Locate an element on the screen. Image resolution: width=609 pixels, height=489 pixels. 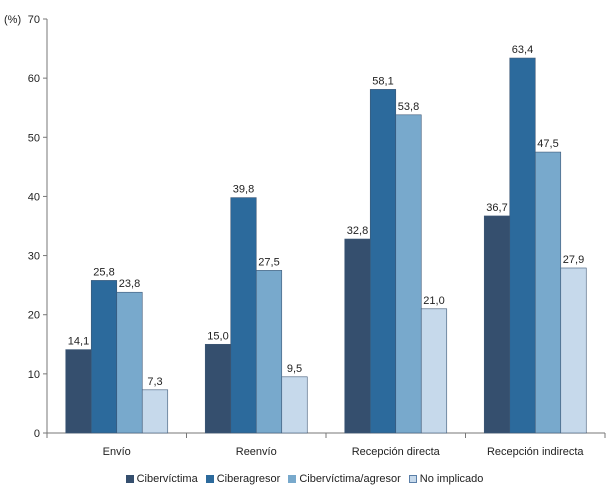
y-tick-label: 40 is located at coordinates (34, 197).